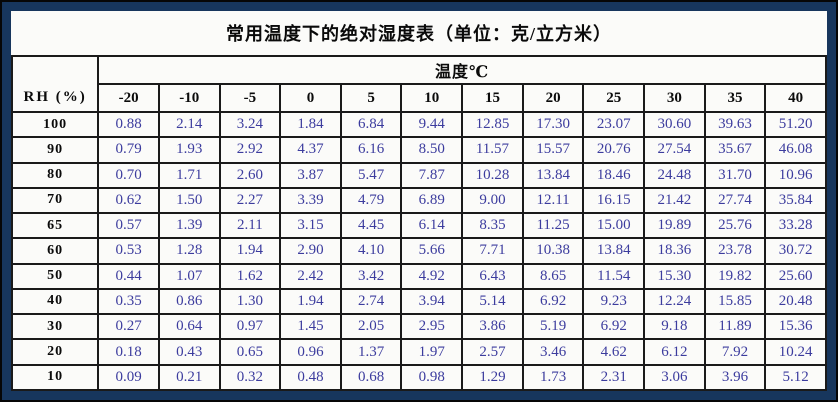 This screenshot has height=402, width=838. I want to click on rh-value-cell: 40, so click(55, 301).